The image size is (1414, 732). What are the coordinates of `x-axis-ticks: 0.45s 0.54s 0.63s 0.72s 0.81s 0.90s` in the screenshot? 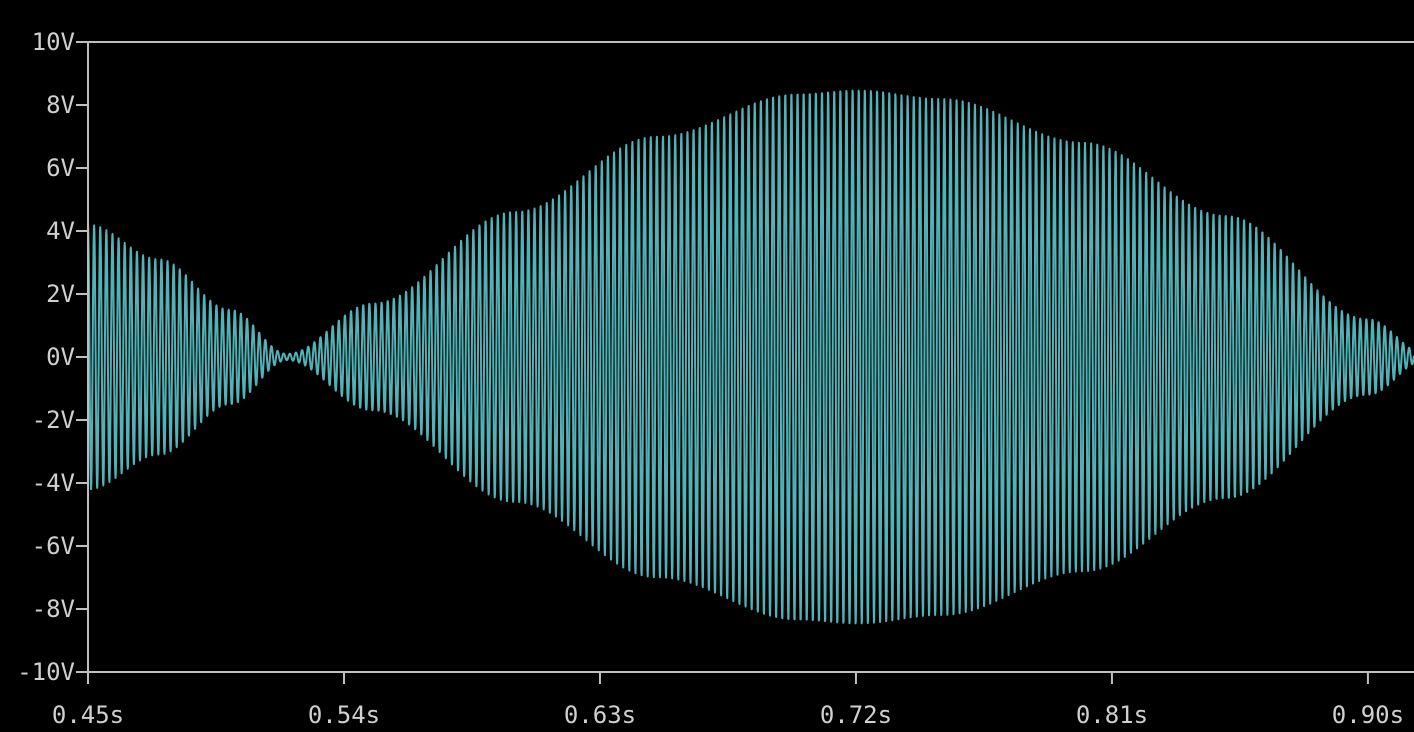 It's located at (728, 700).